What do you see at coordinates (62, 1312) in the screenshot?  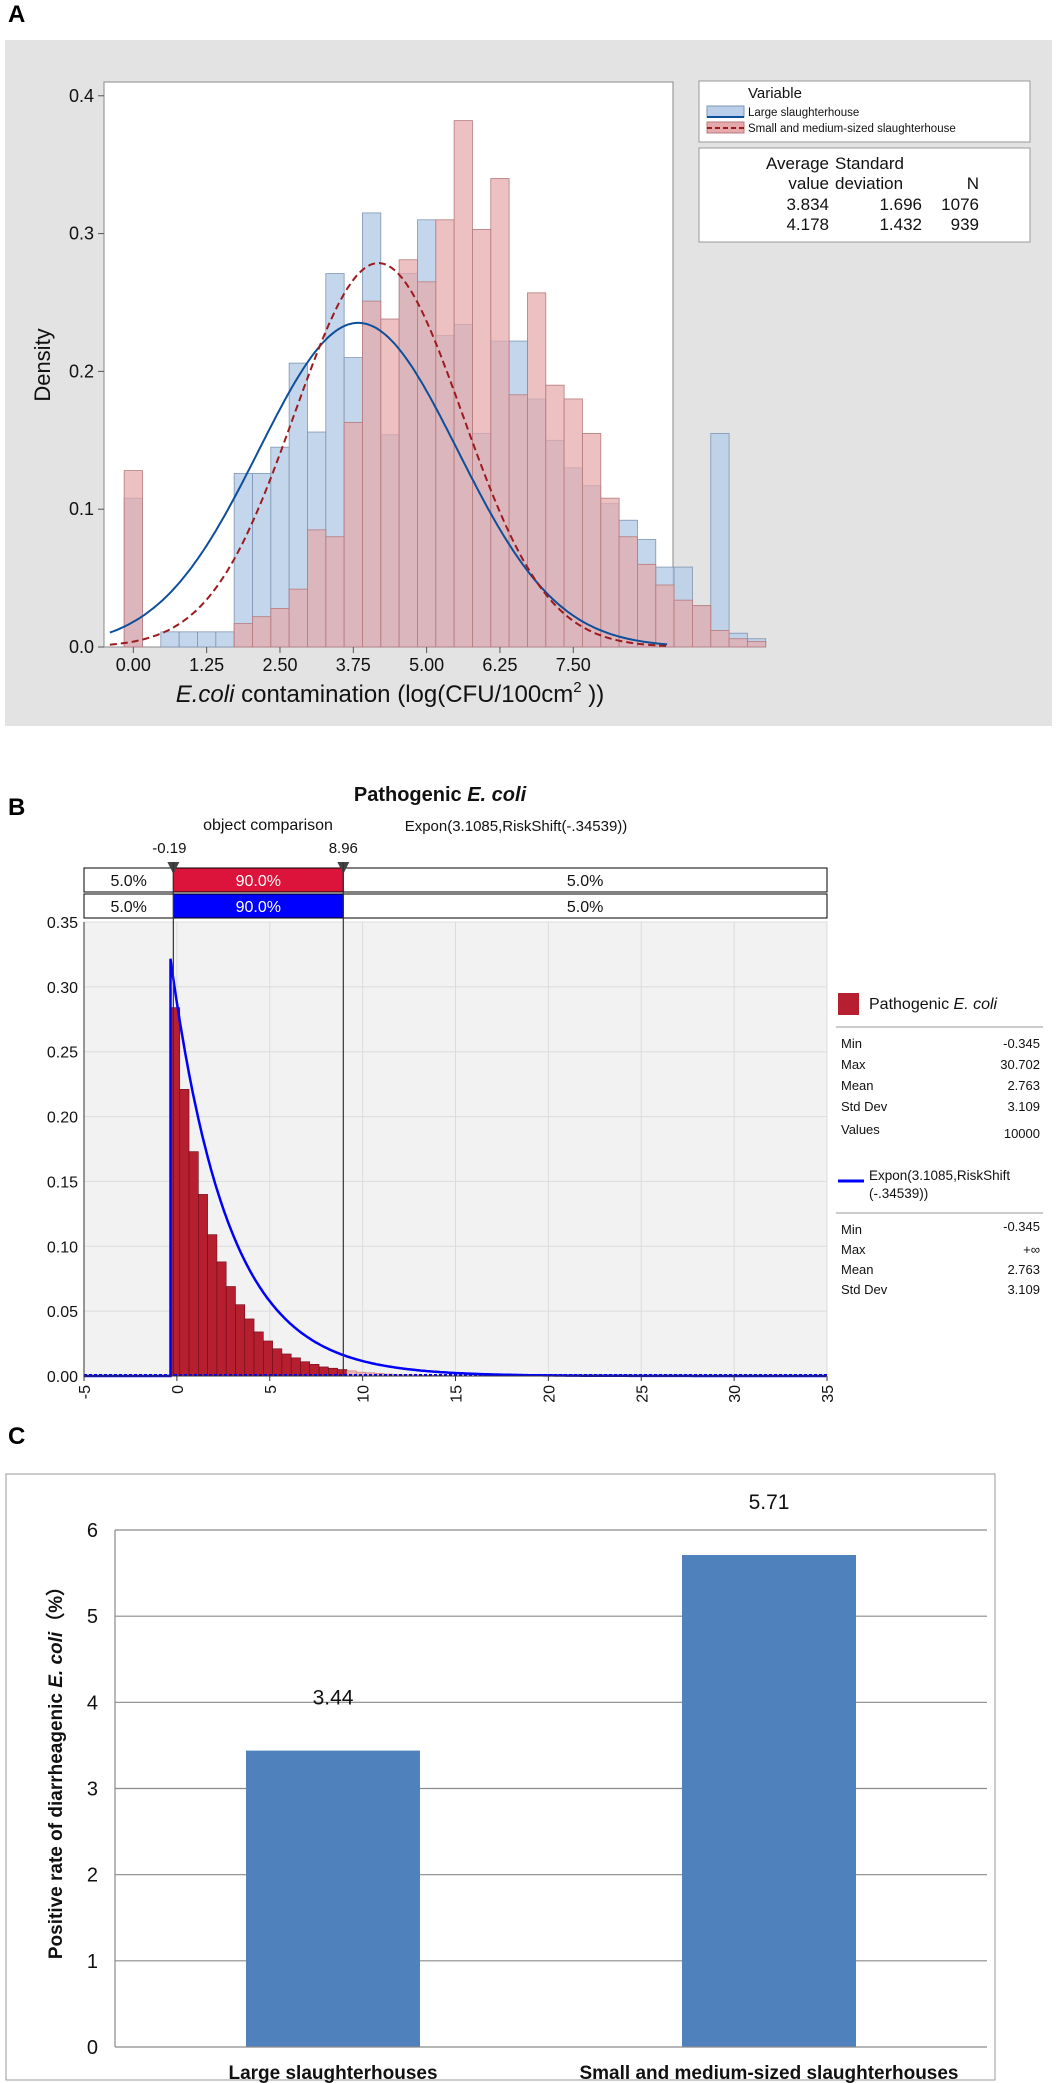 I see `panel-b-y-tick-label: 0.05` at bounding box center [62, 1312].